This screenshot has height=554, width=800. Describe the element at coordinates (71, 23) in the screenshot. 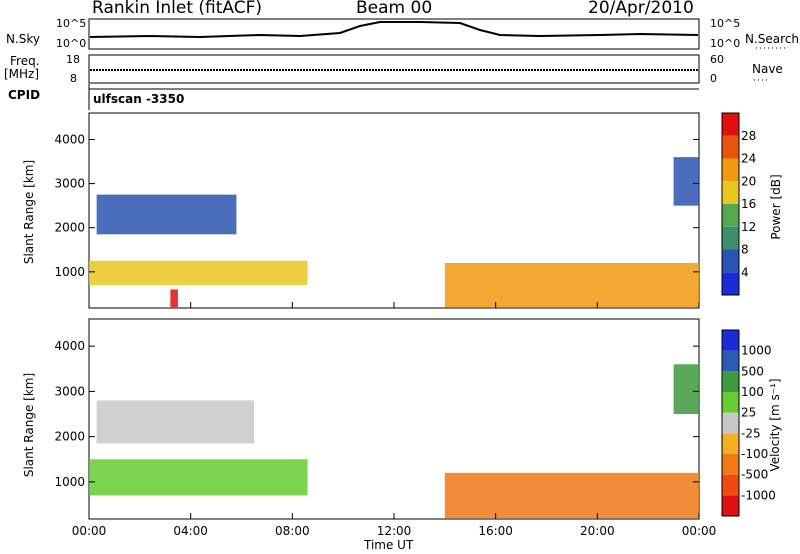

I see `nsky-tick-top: 10^5` at that location.